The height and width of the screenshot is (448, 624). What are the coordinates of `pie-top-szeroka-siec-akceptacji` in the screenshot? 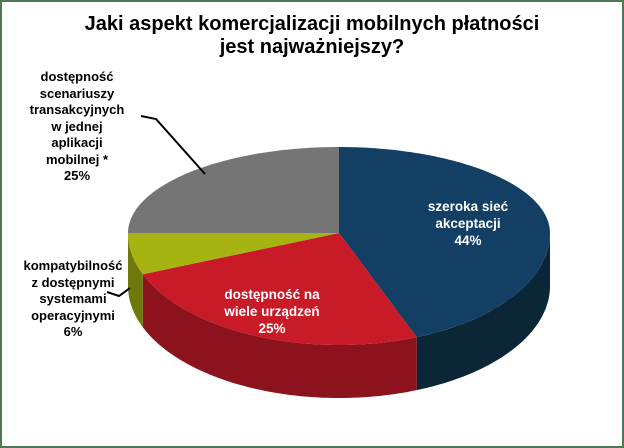 It's located at (444, 242).